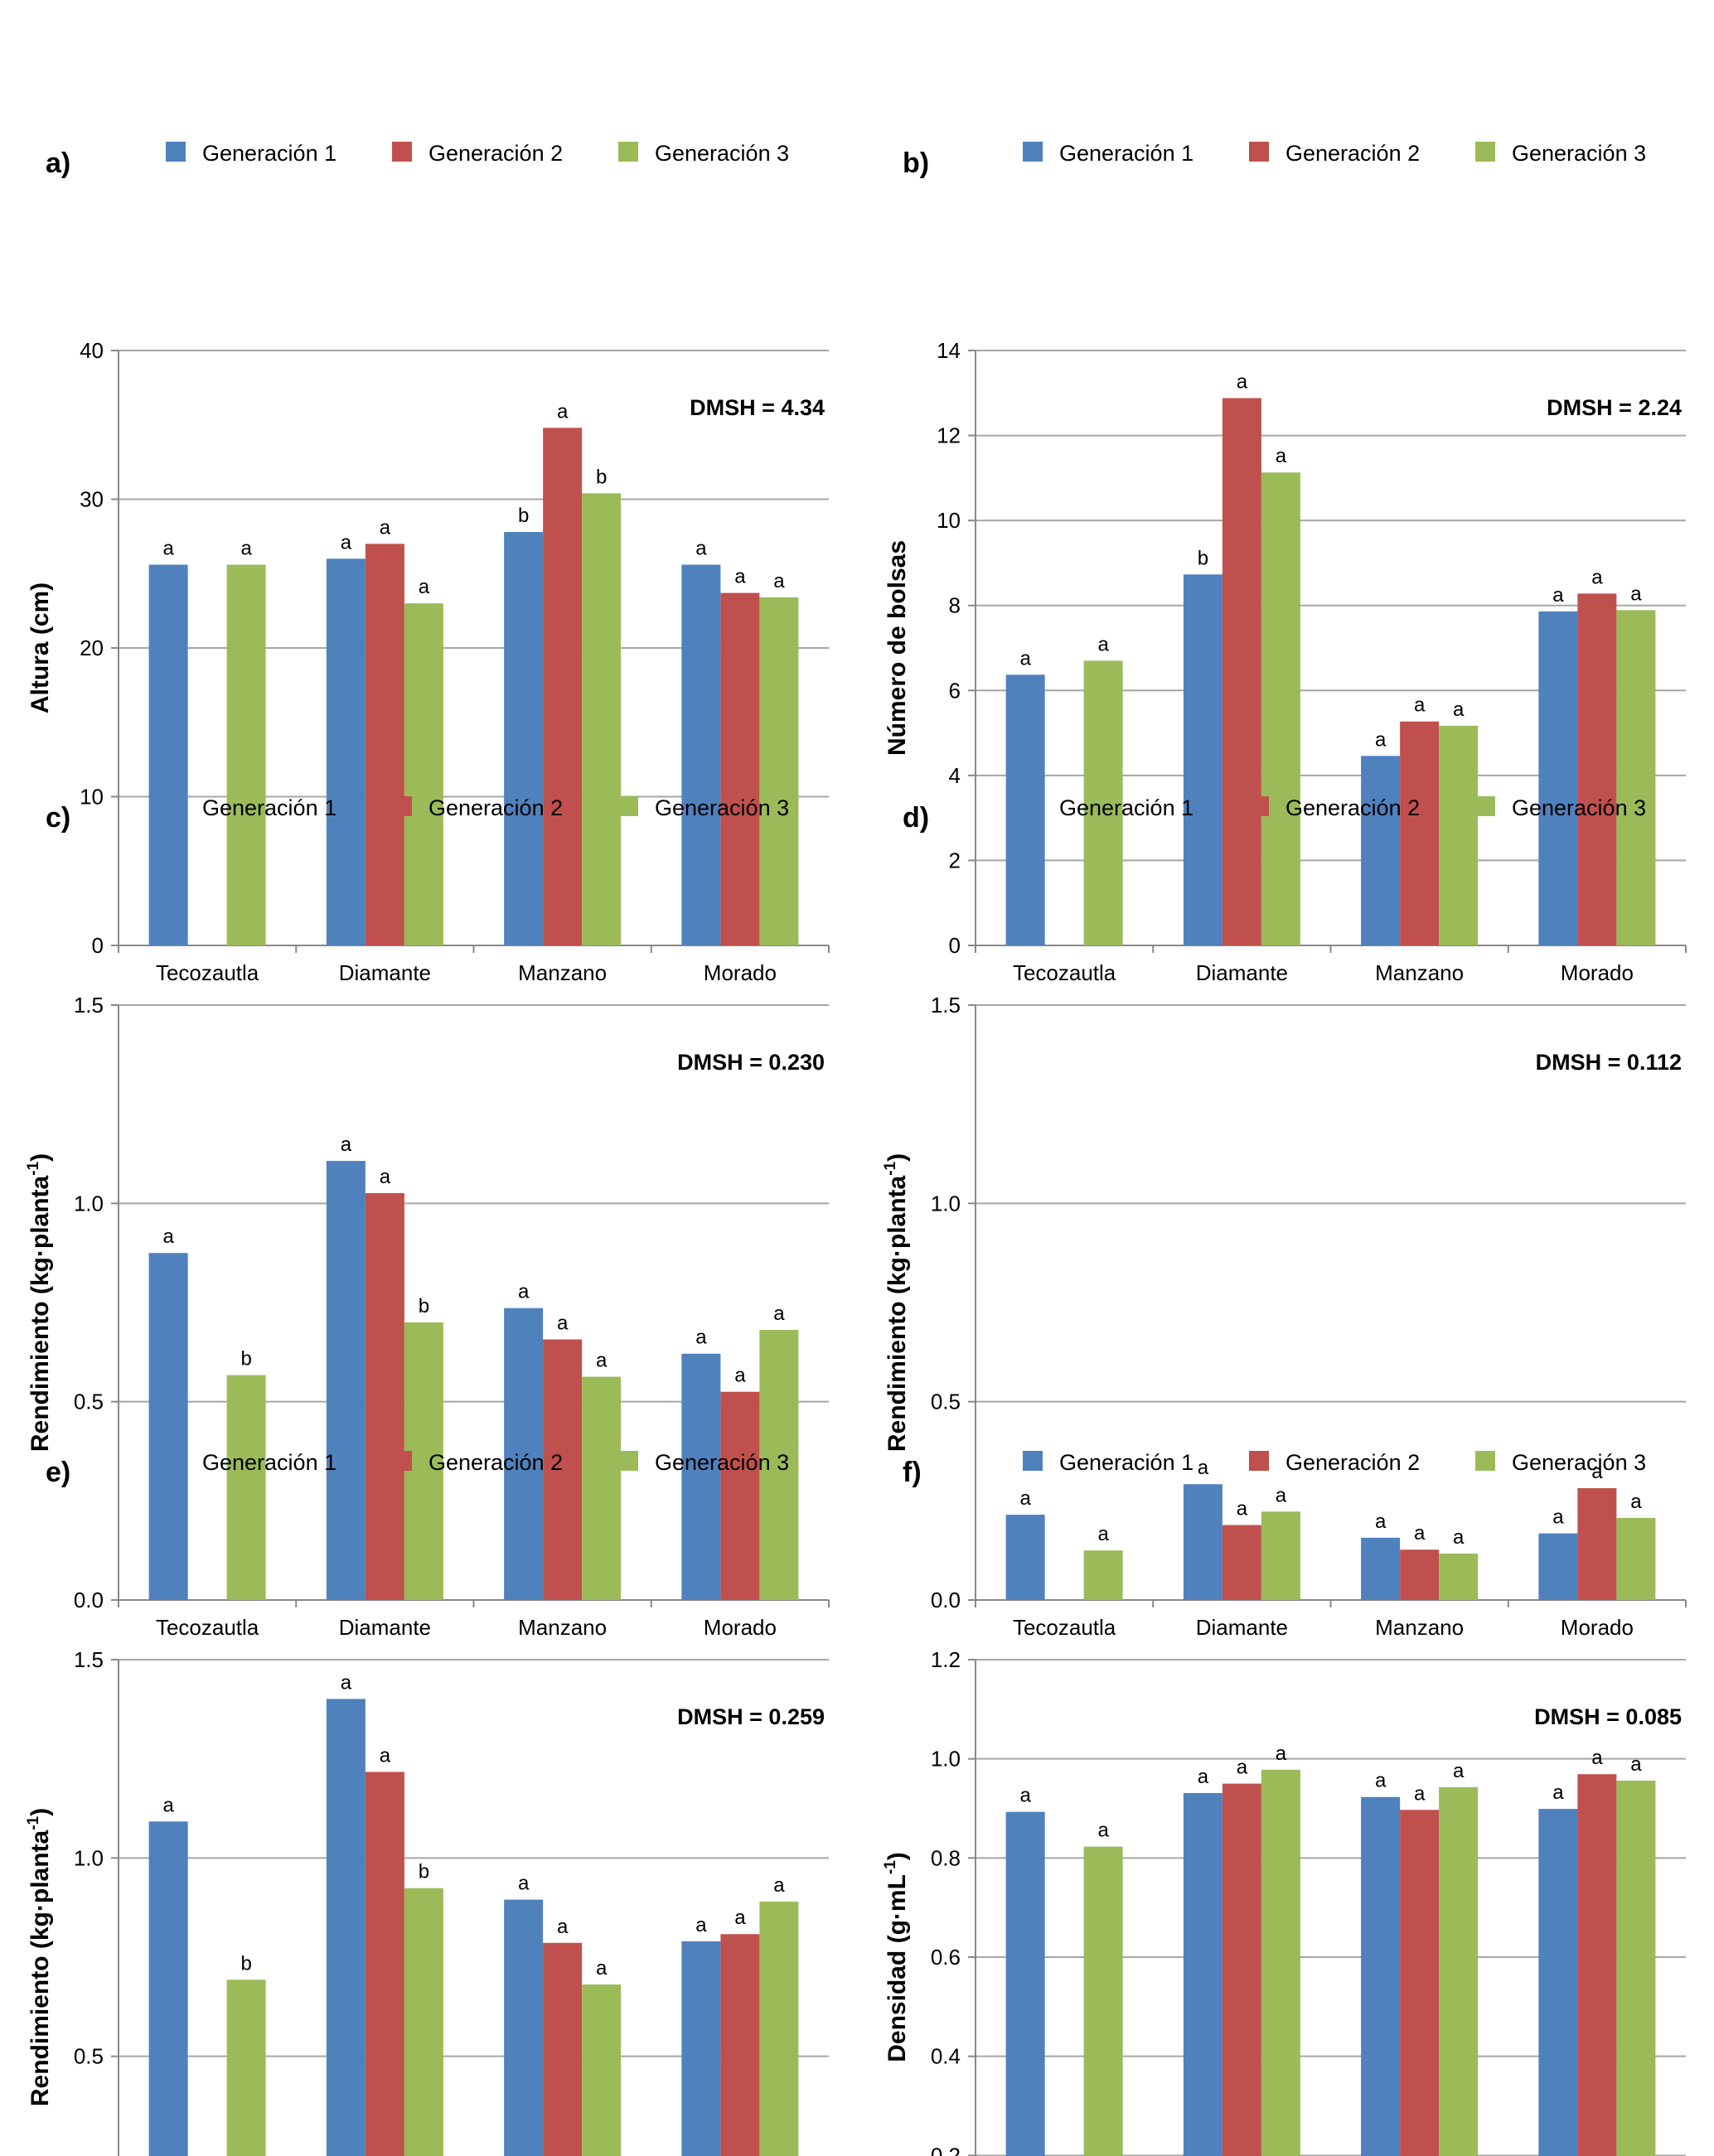 Image resolution: width=1714 pixels, height=2156 pixels. I want to click on bar-diamante-gen2, so click(1241, 1969).